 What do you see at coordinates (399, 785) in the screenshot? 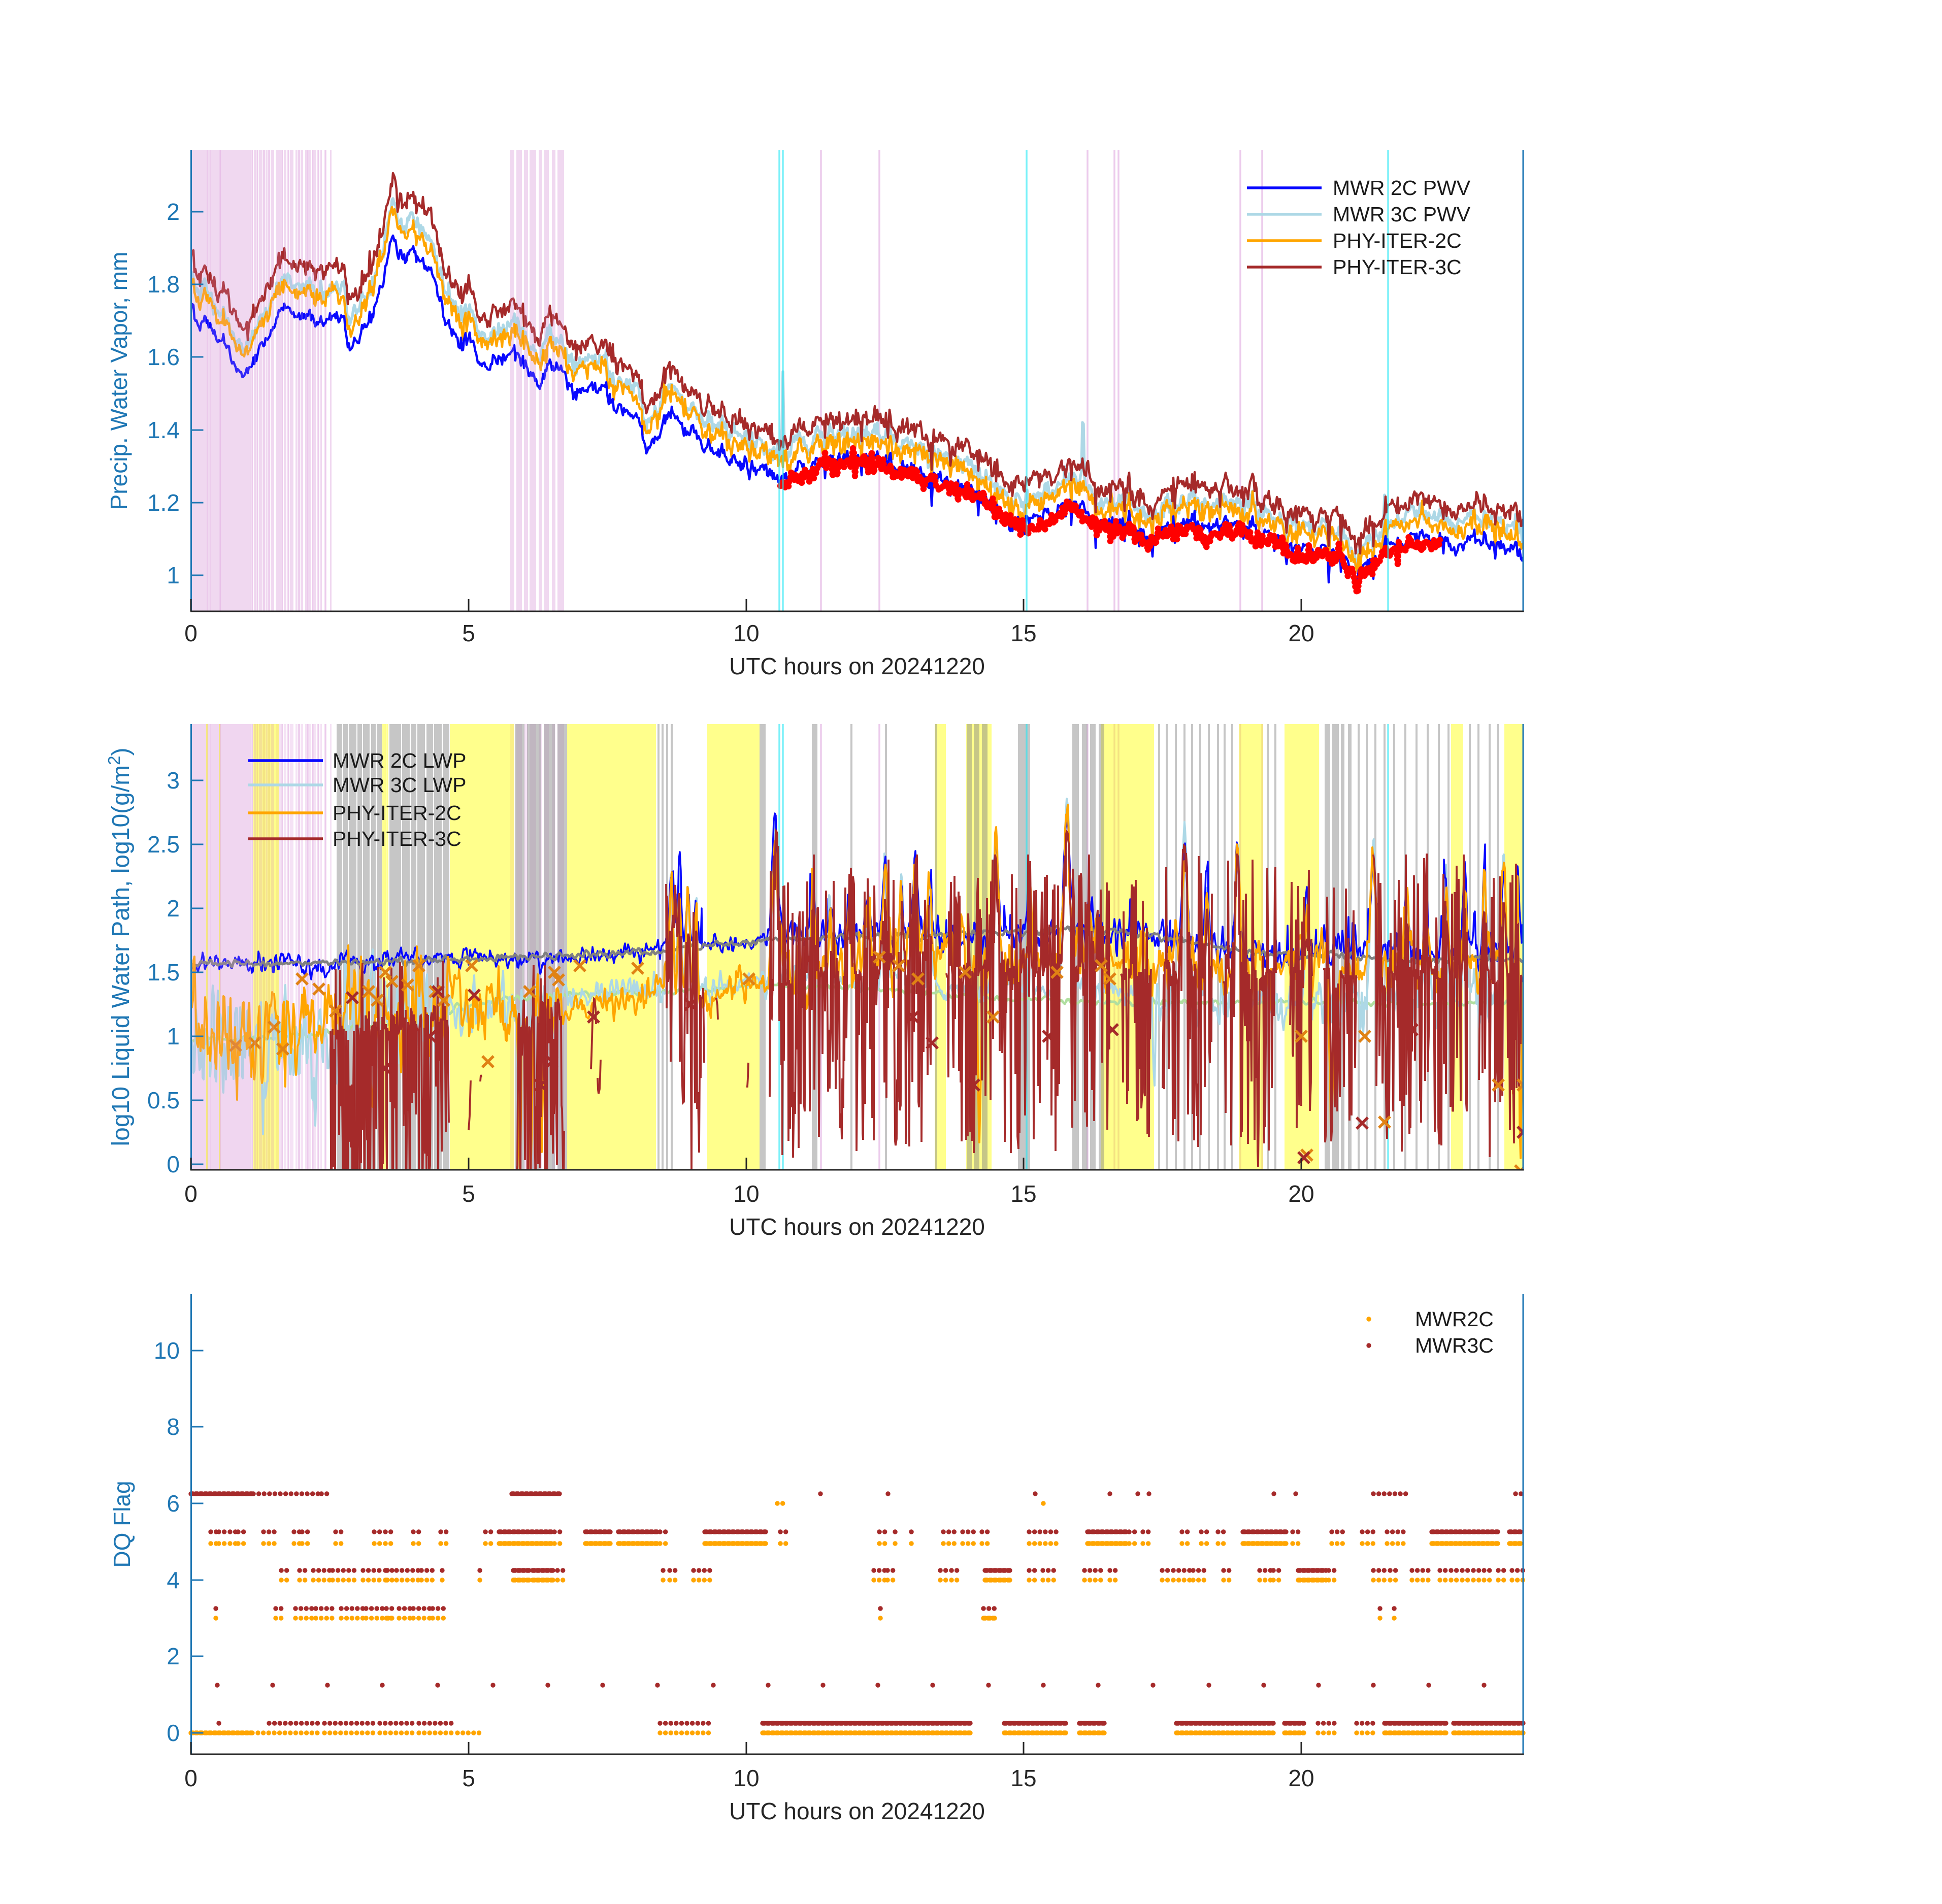
I see `svg-text: MWR 3C LWP` at bounding box center [399, 785].